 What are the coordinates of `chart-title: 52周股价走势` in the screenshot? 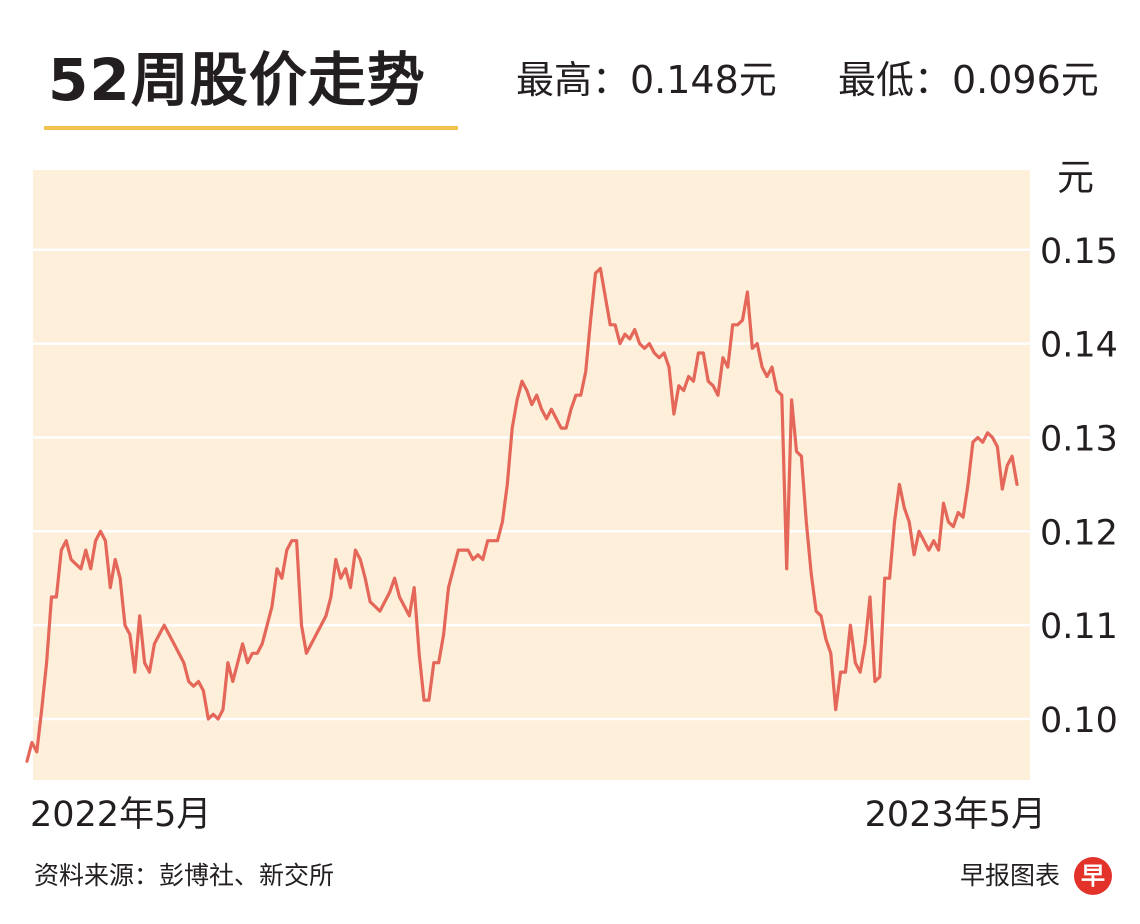 It's located at (237, 80).